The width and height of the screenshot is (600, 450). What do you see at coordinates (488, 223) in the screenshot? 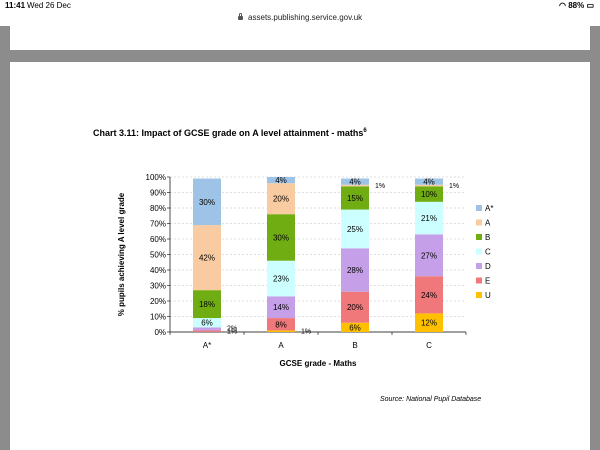
I see `legend-label: A` at bounding box center [488, 223].